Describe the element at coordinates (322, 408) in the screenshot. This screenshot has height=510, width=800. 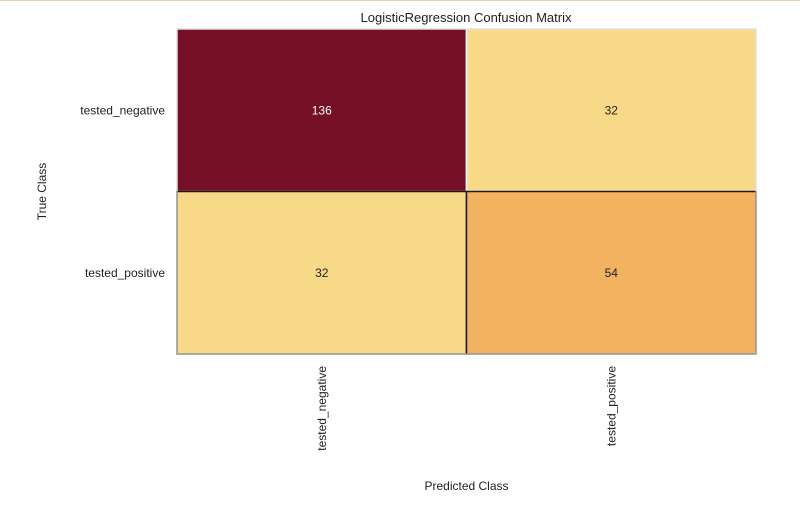
I see `x-tick-label: tested_negative` at that location.